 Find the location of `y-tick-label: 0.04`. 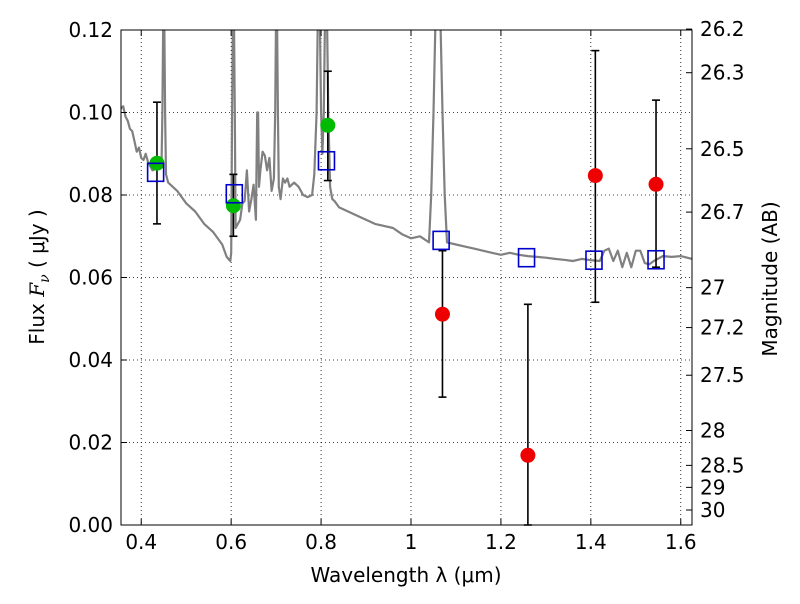

y-tick-label: 0.04 is located at coordinates (90, 360).